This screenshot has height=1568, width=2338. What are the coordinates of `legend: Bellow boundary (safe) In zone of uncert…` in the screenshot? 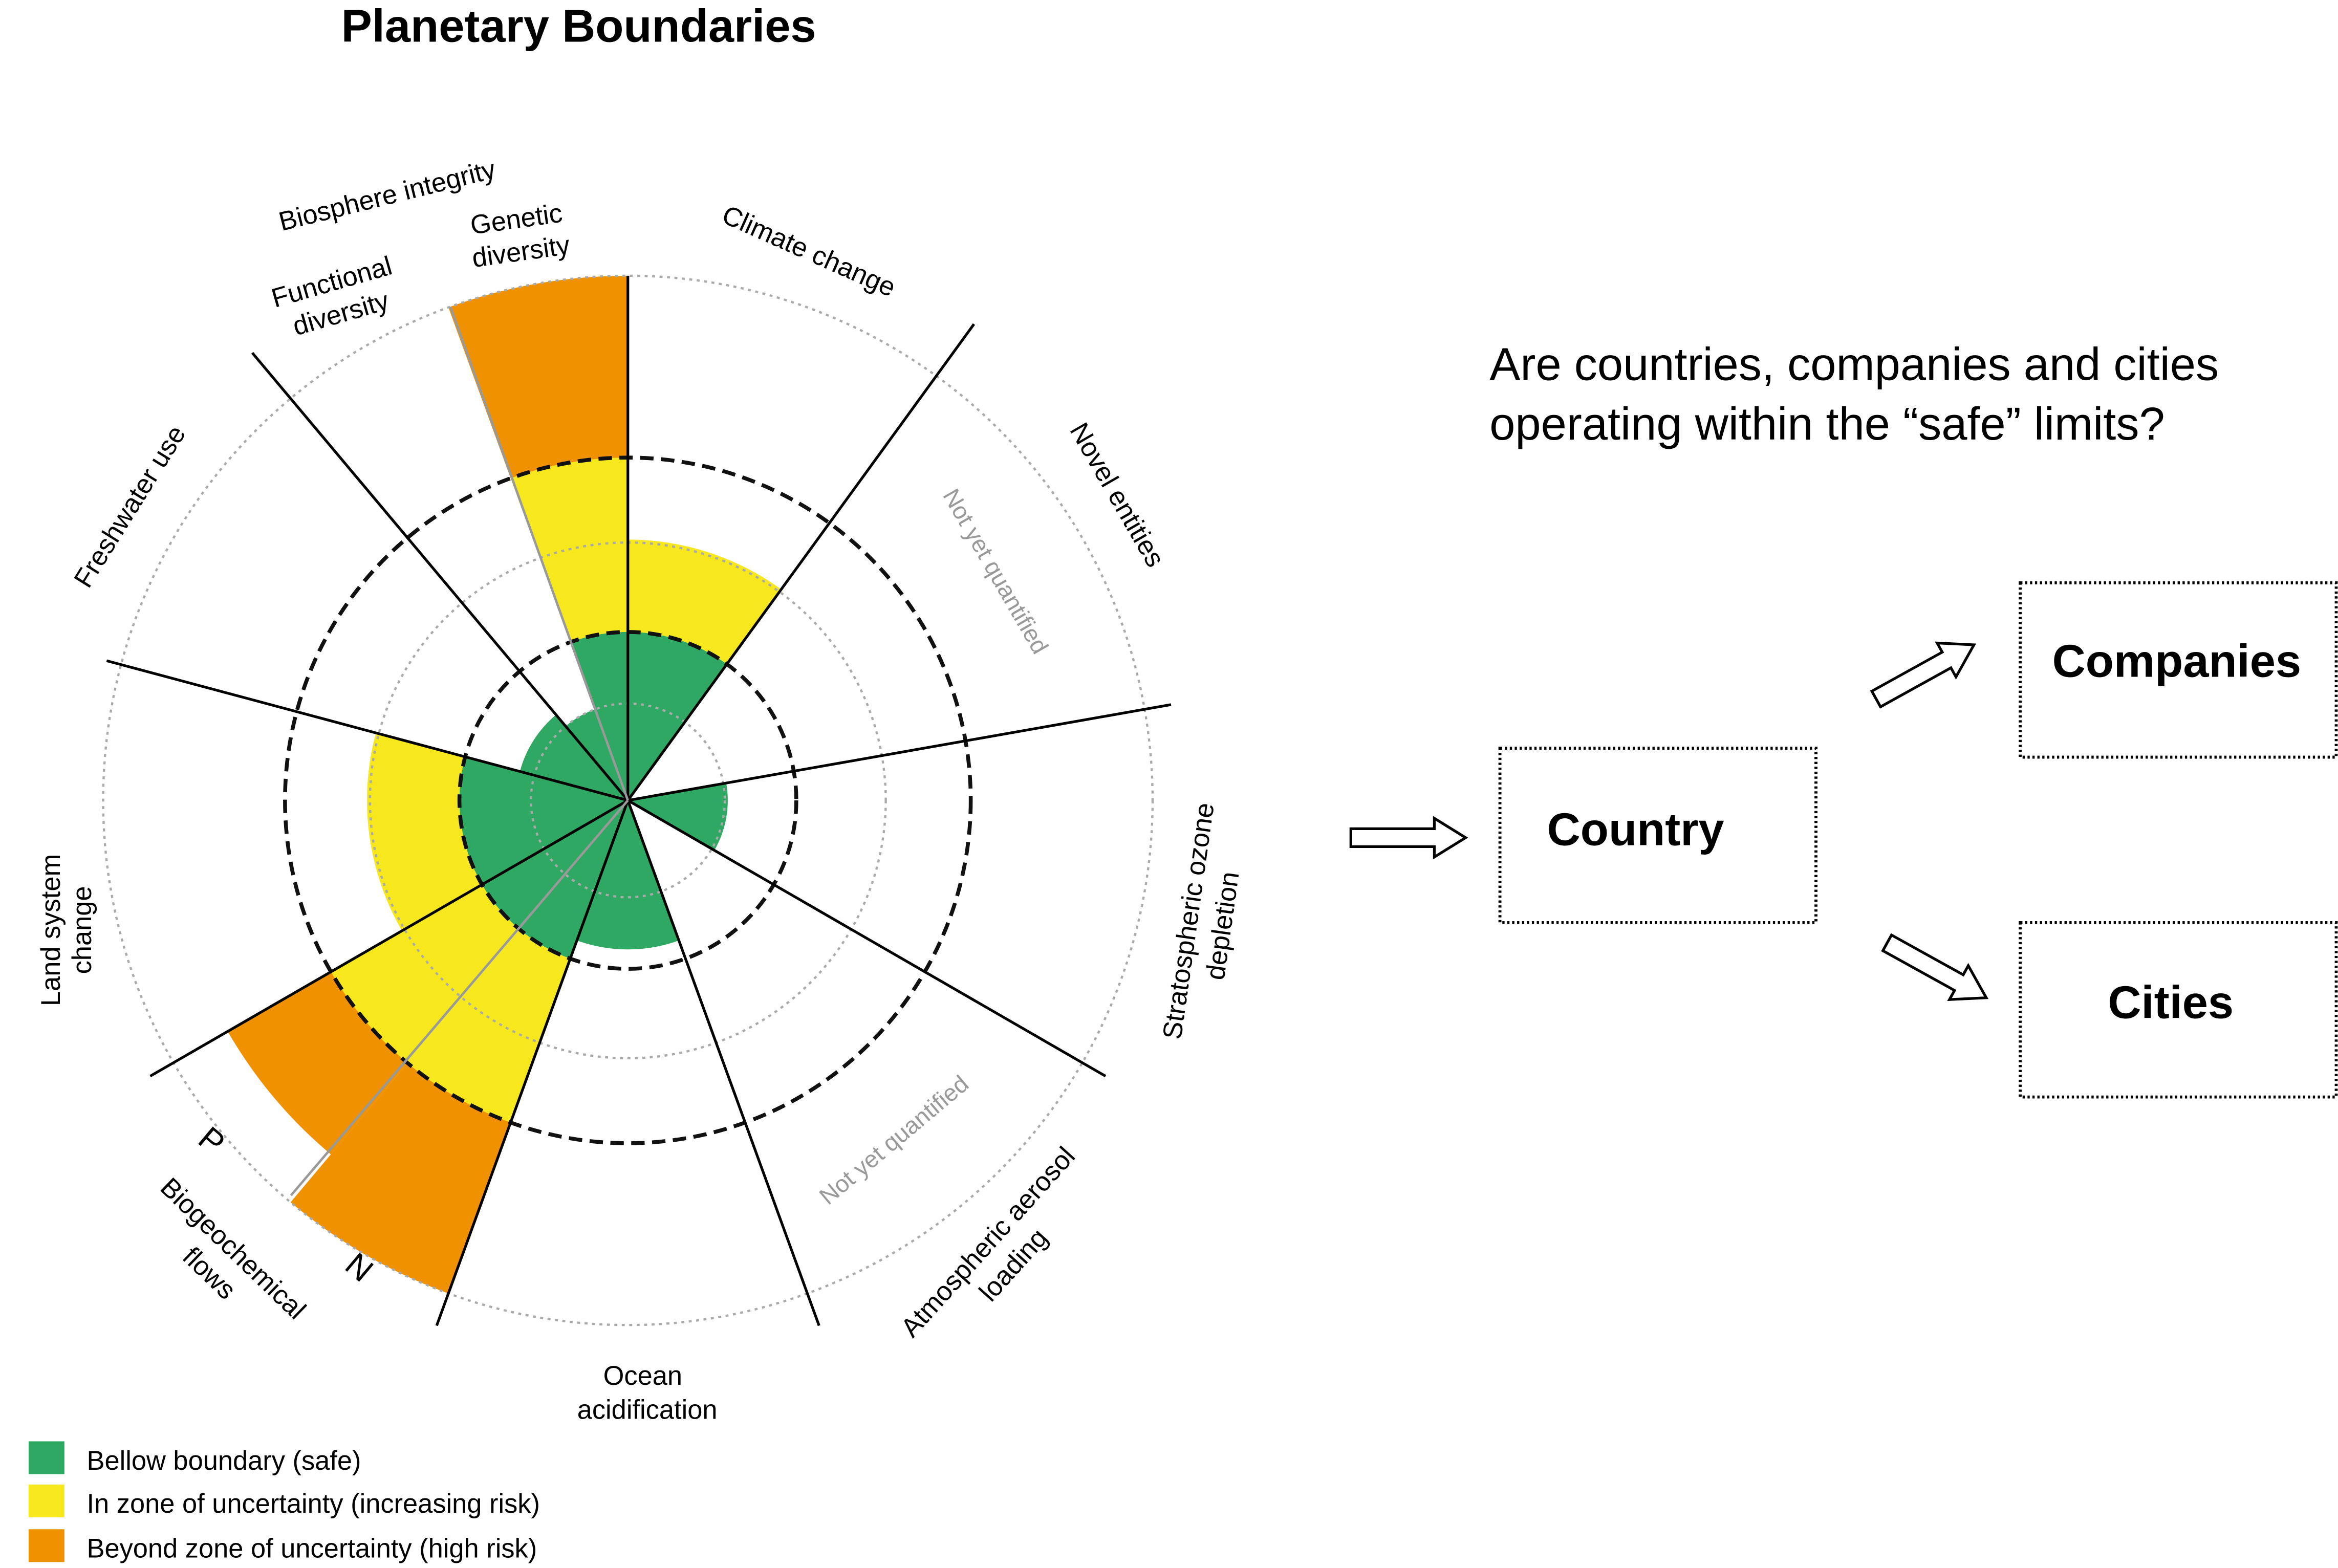 It's located at (284, 1502).